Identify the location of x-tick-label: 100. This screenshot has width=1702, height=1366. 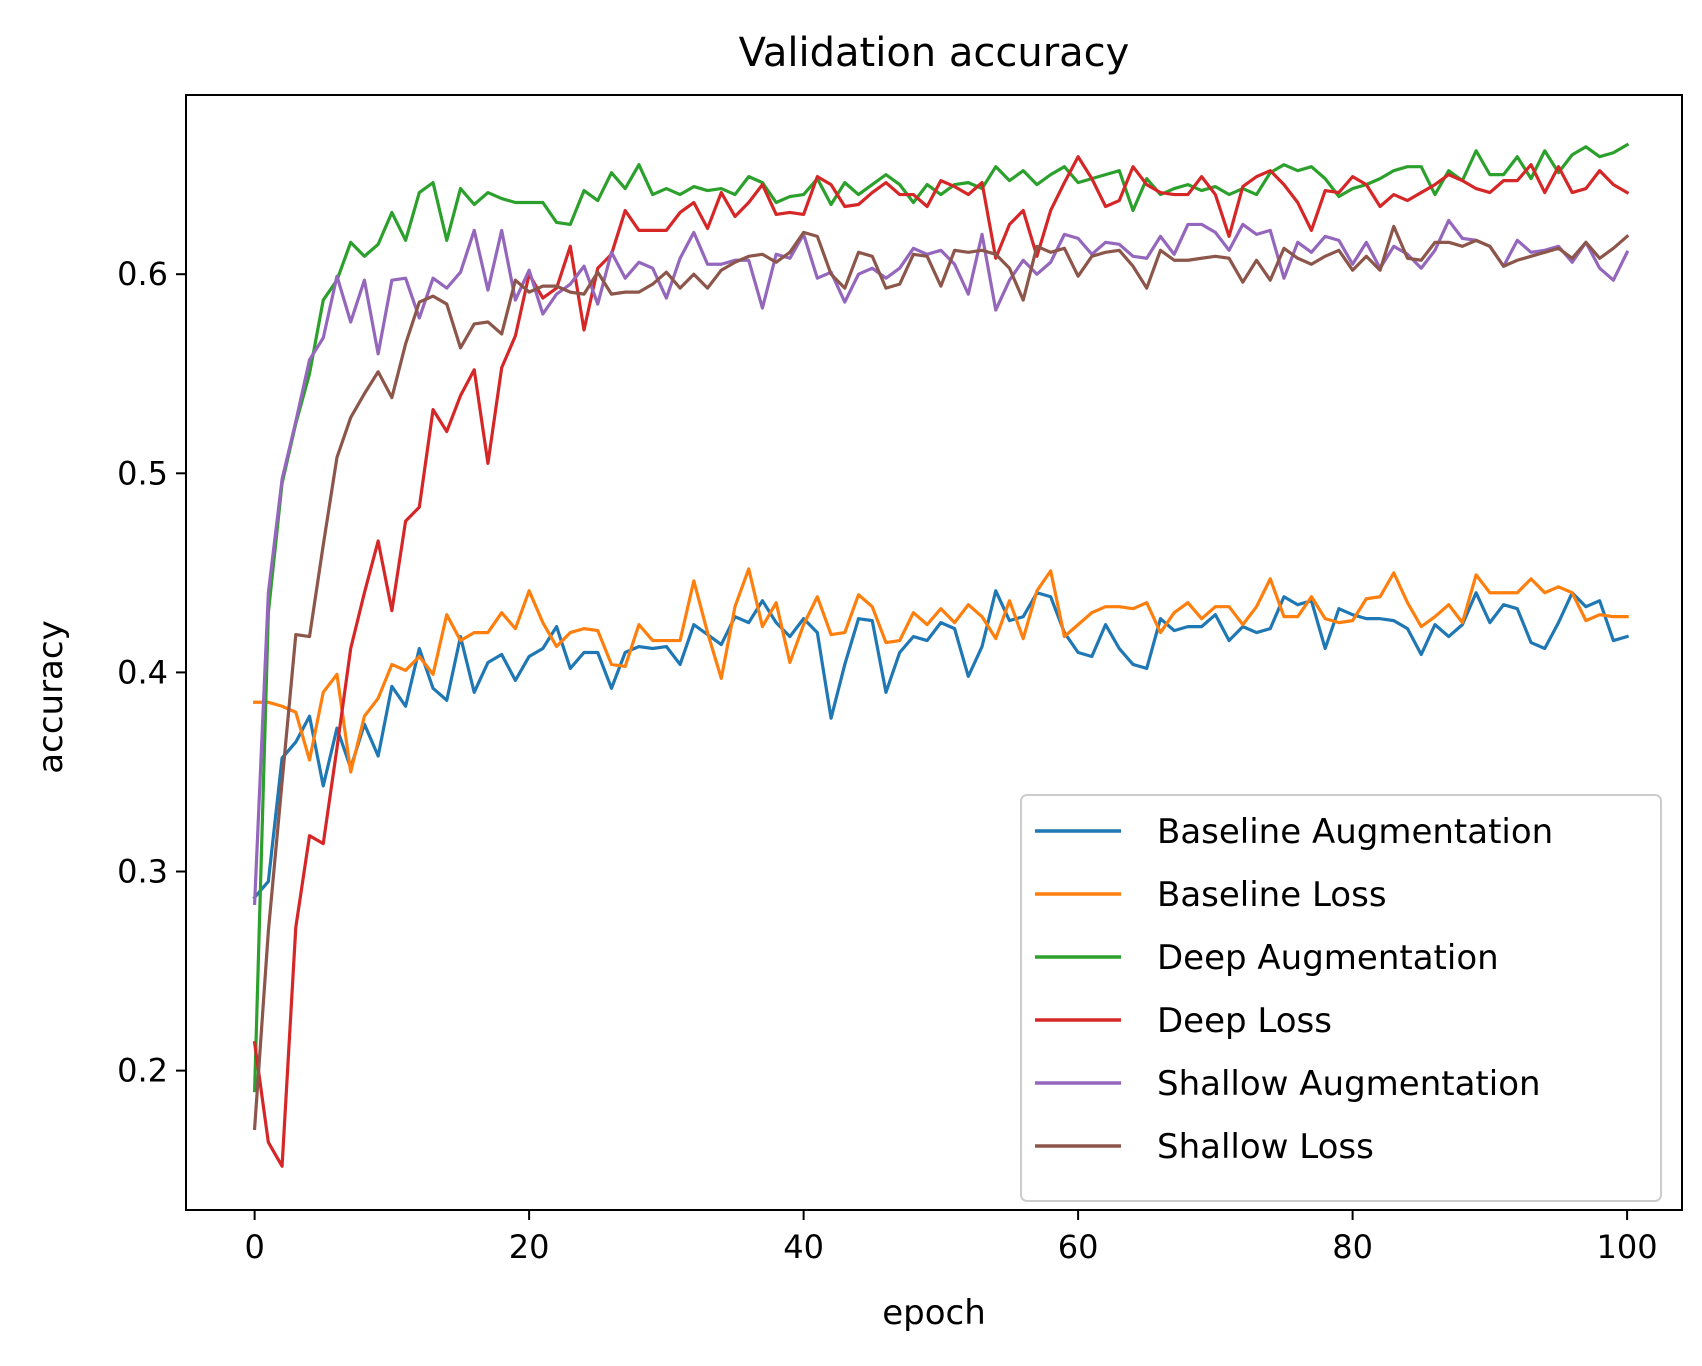
(1627, 1247).